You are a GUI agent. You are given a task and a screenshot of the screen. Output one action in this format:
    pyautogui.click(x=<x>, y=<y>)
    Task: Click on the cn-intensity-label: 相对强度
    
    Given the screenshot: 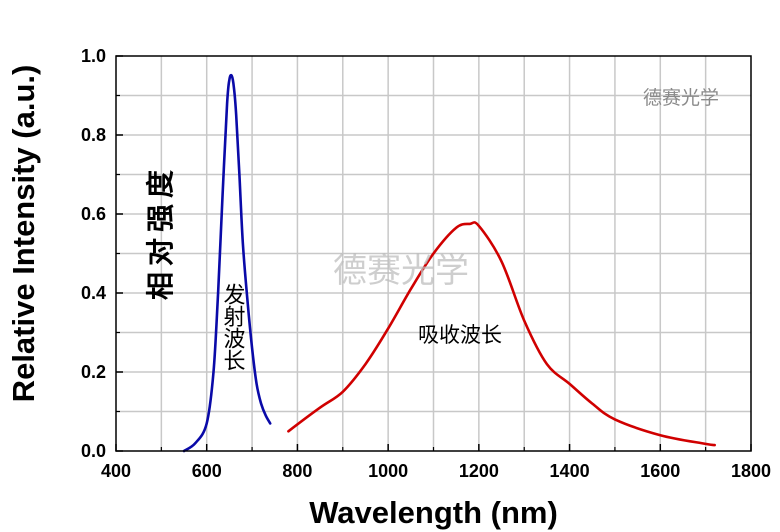 What is the action you would take?
    pyautogui.click(x=160, y=232)
    